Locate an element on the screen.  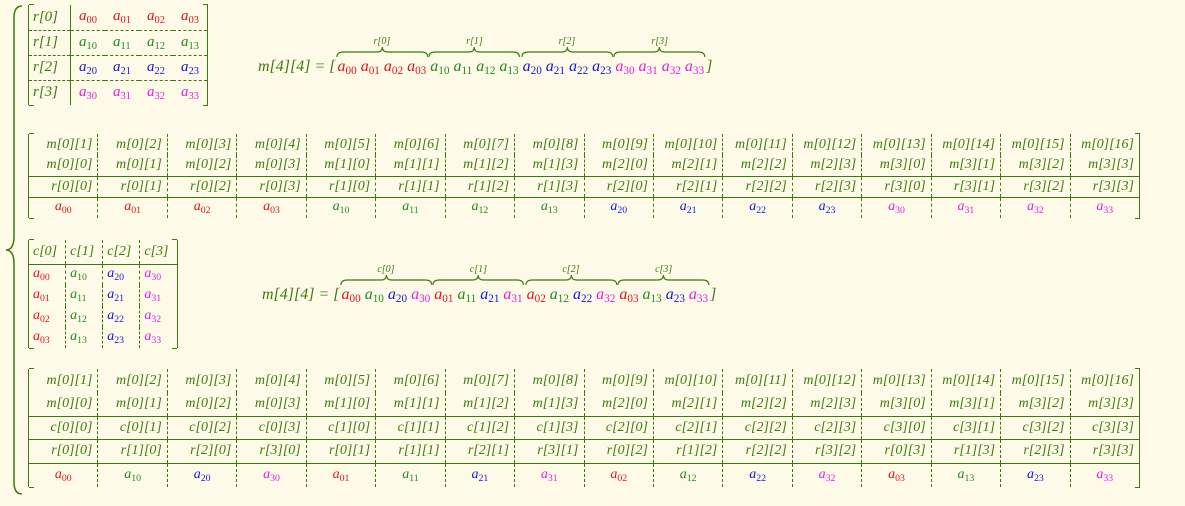
cell: r[1][0] is located at coordinates (341, 186).